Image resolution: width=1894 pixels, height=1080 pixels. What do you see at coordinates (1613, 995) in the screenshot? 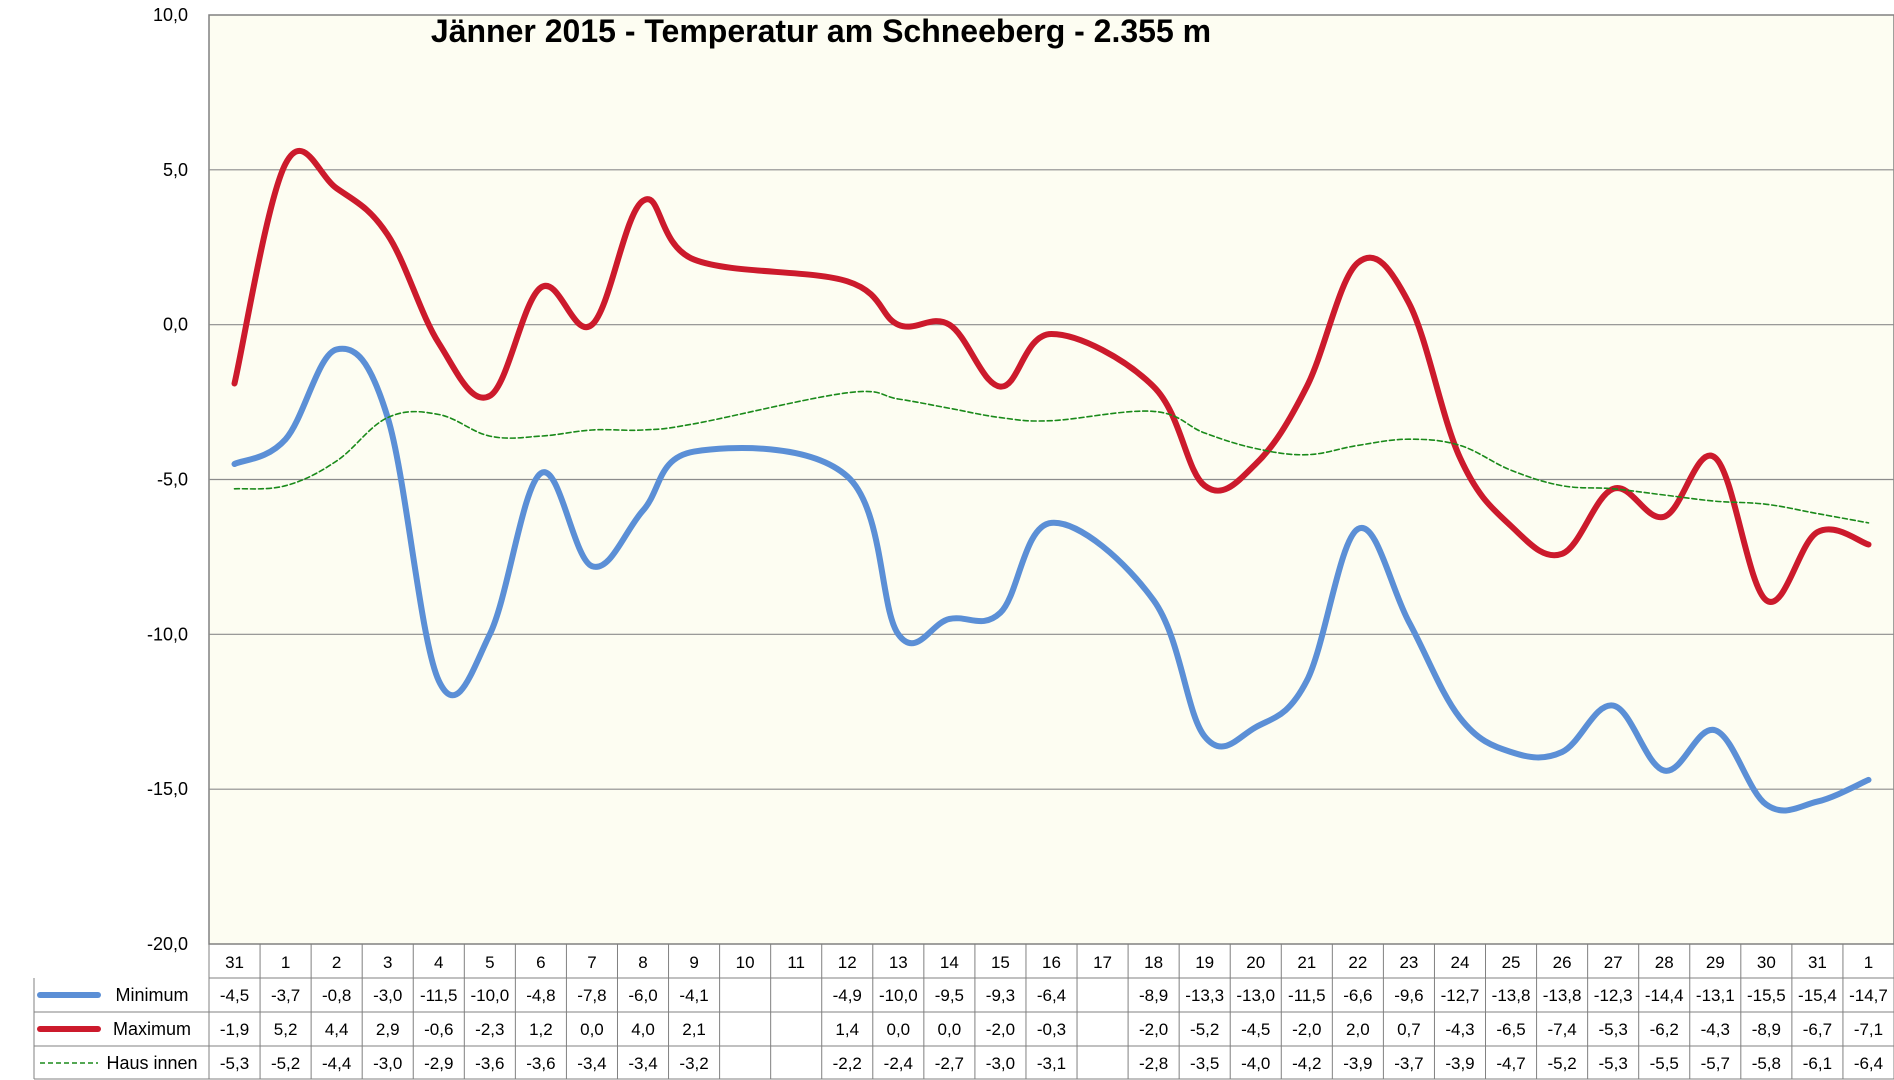
I see `table-cell: -12,3` at bounding box center [1613, 995].